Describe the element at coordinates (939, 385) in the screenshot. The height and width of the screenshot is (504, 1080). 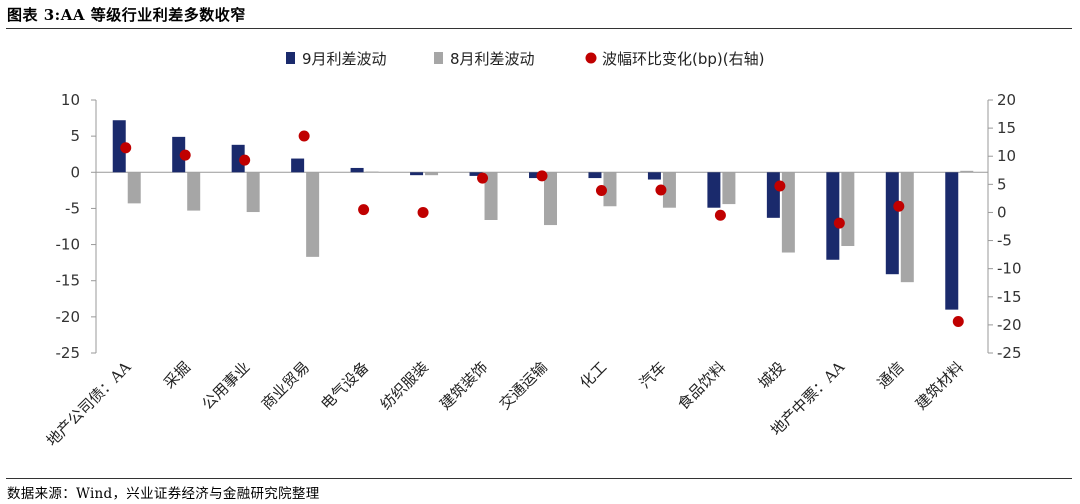
I see `category-label: 建筑材料` at that location.